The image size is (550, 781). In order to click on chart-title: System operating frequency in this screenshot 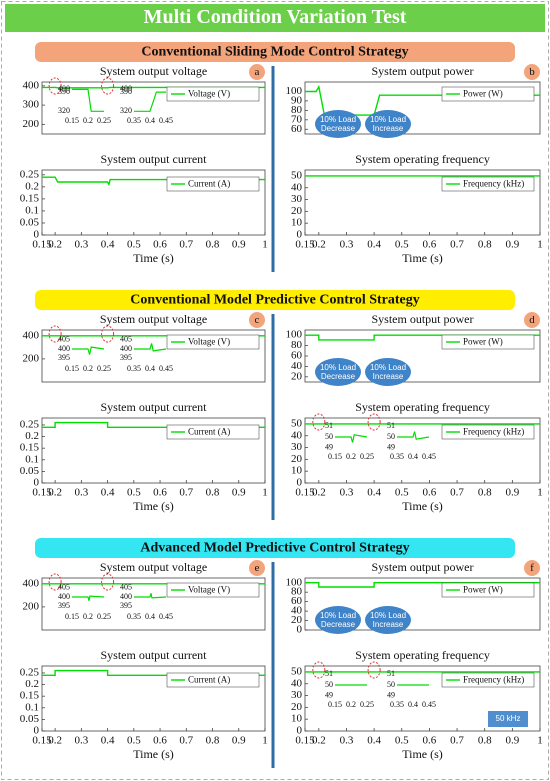, I will do `click(422, 159)`.